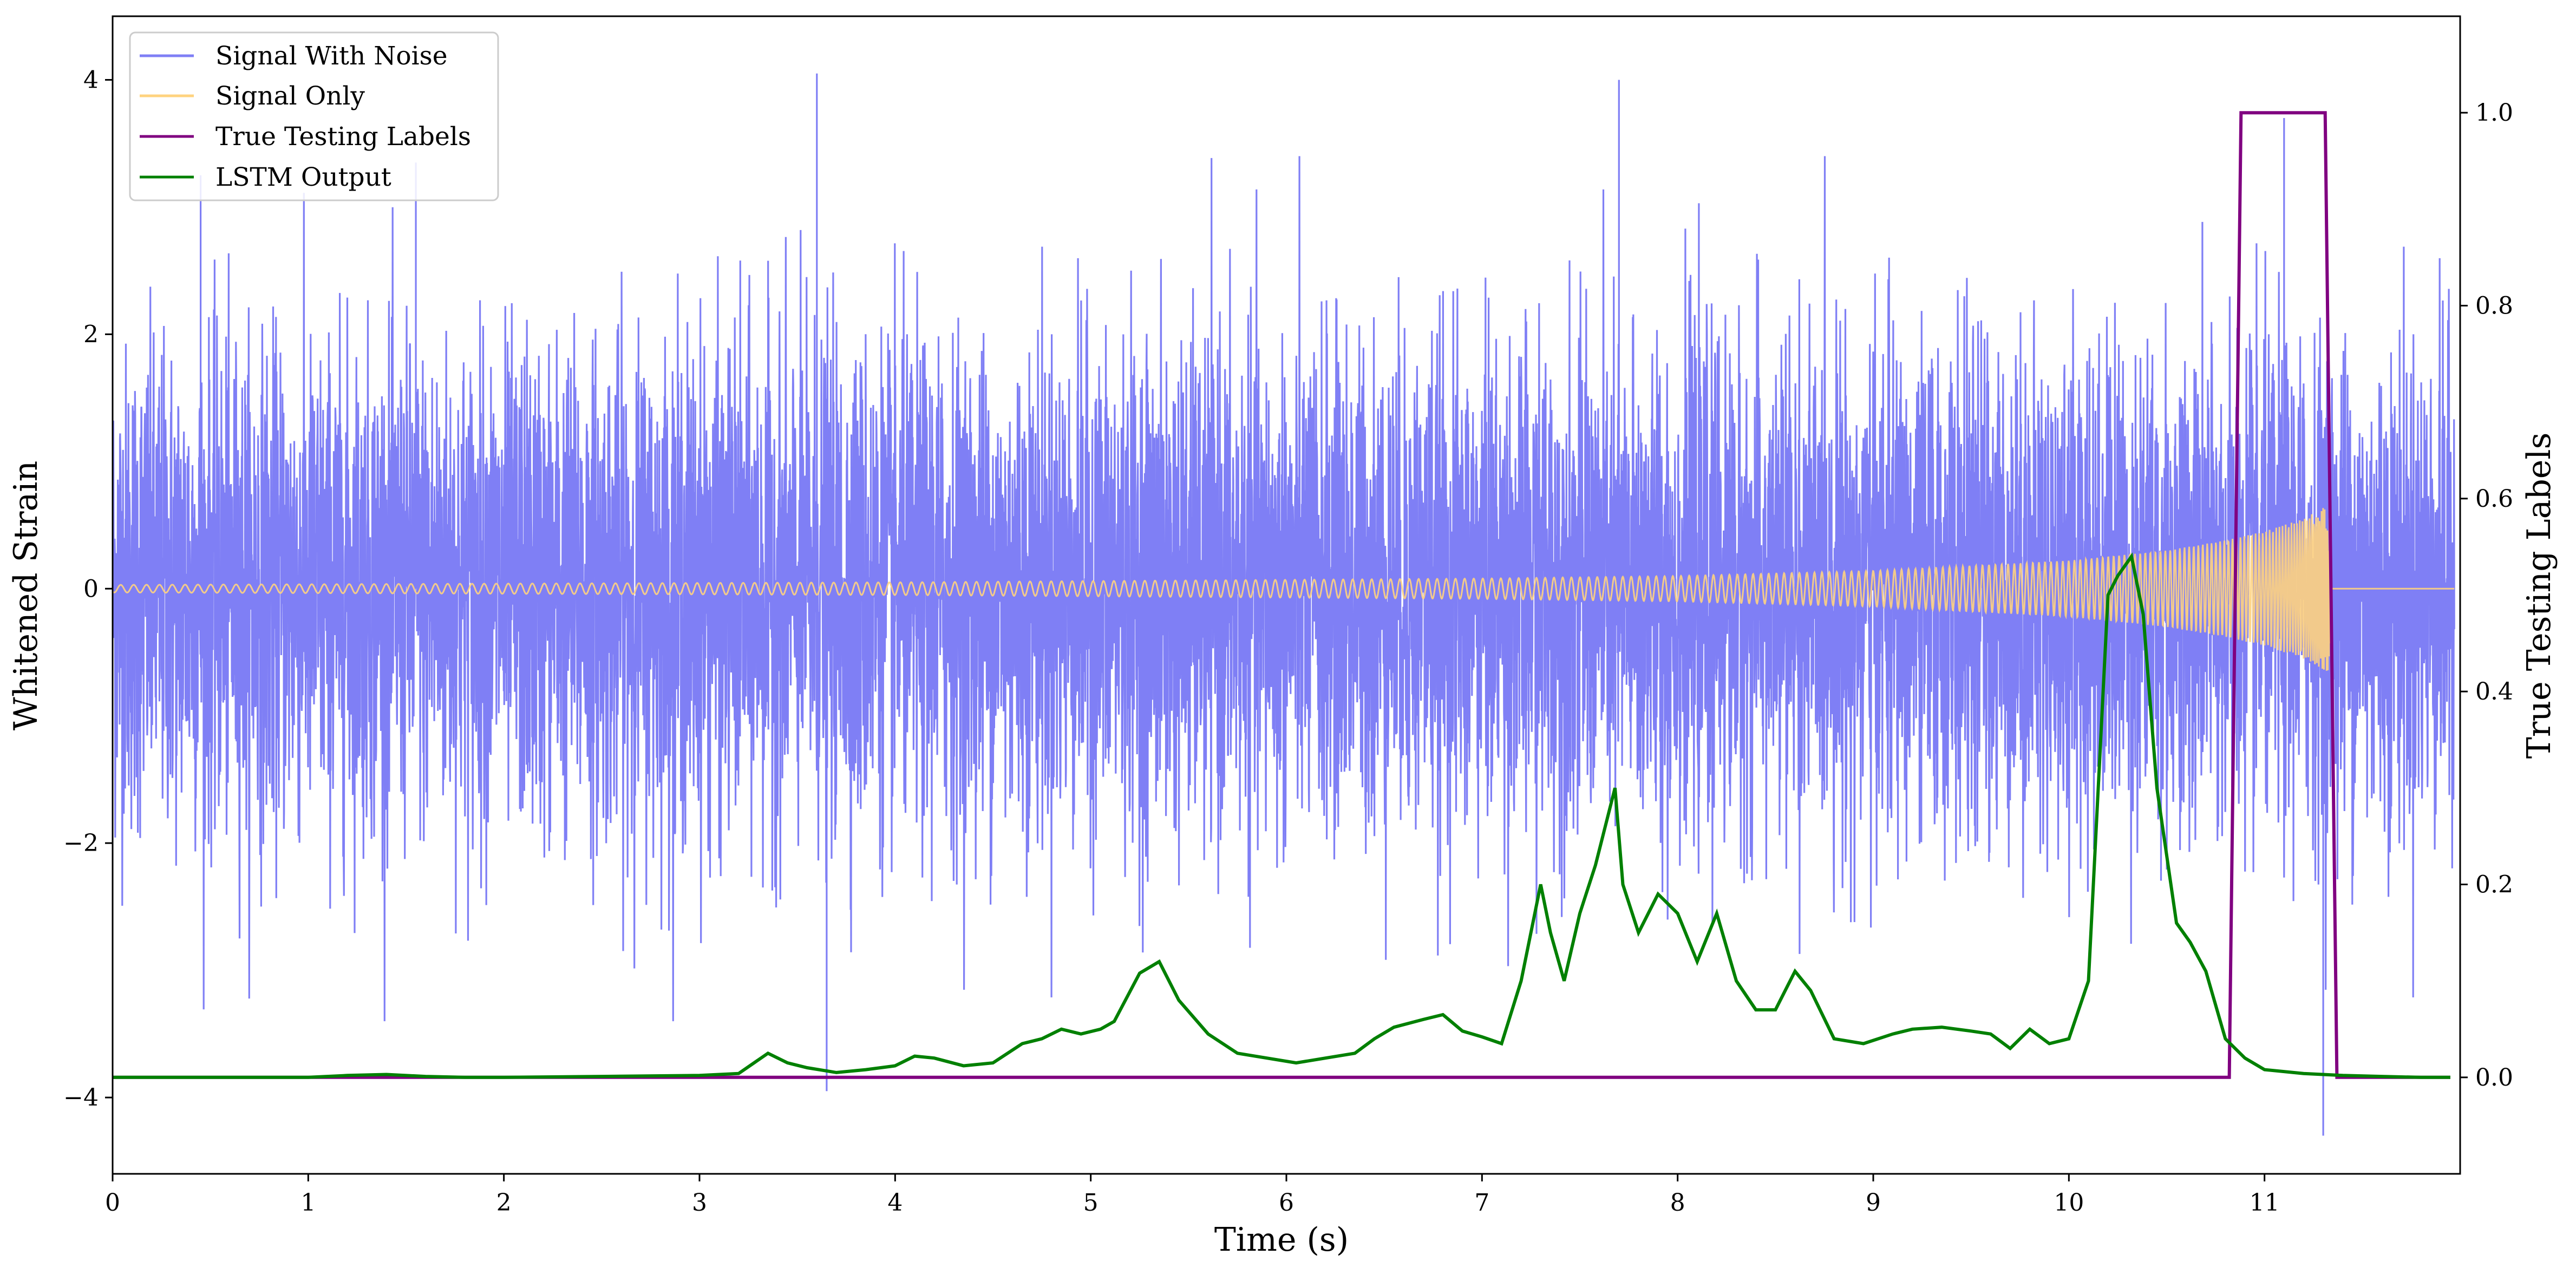 Image resolution: width=2576 pixels, height=1274 pixels. What do you see at coordinates (1481, 1203) in the screenshot?
I see `x-tick-label: 7` at bounding box center [1481, 1203].